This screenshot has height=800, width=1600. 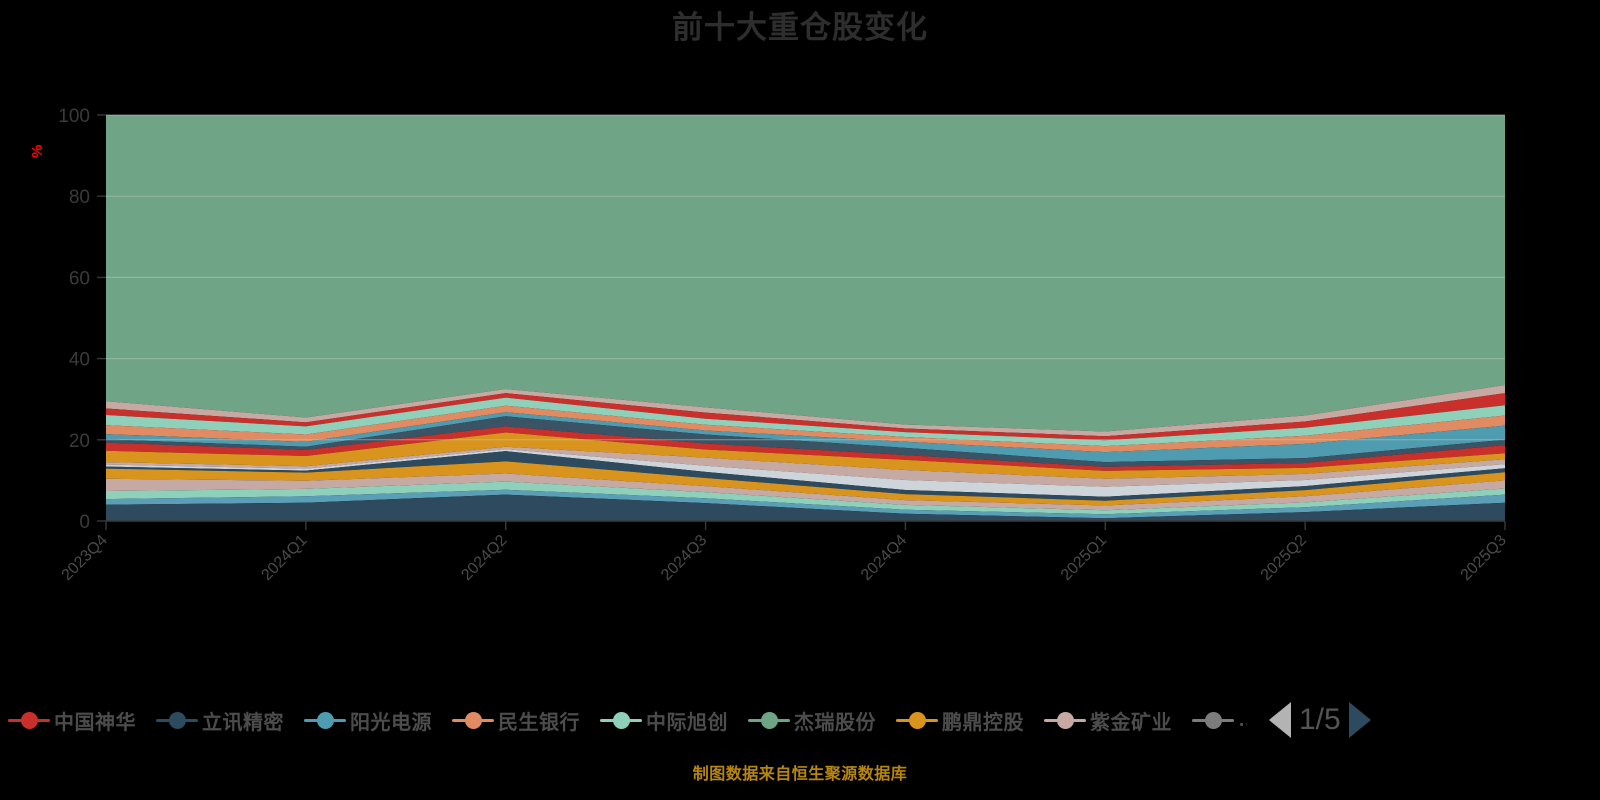 I want to click on legend-item: 中国神华, so click(x=72, y=720).